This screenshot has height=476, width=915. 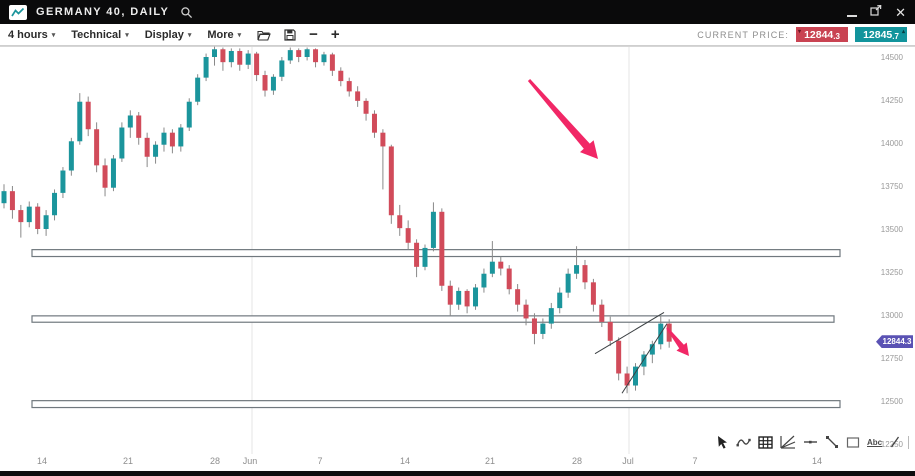 What do you see at coordinates (290, 34) in the screenshot?
I see `save-icon` at bounding box center [290, 34].